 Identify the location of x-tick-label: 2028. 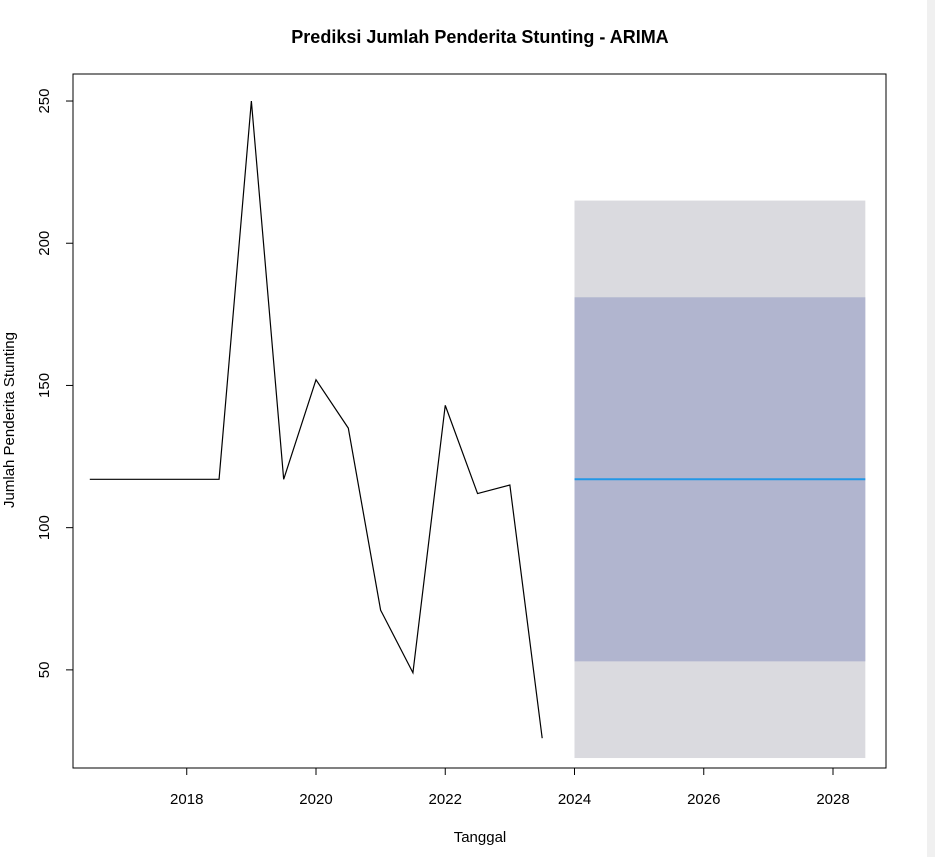
(832, 799).